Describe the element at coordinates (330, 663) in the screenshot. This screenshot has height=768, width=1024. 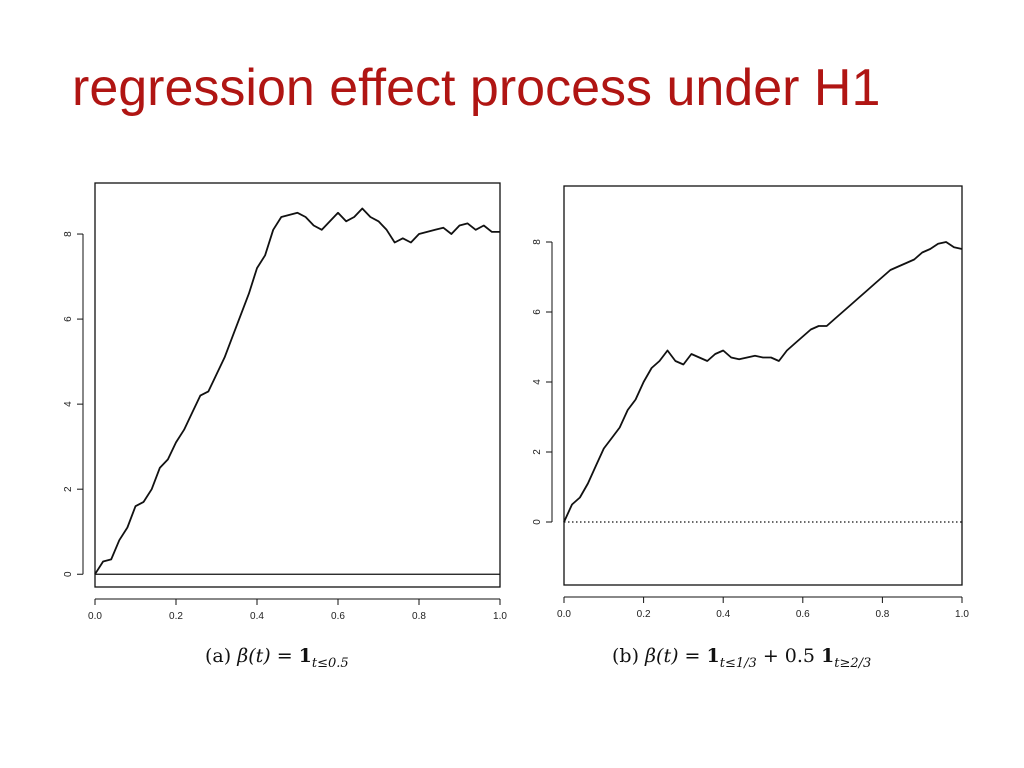
I see `caption-a-subscript: t≤0.5` at that location.